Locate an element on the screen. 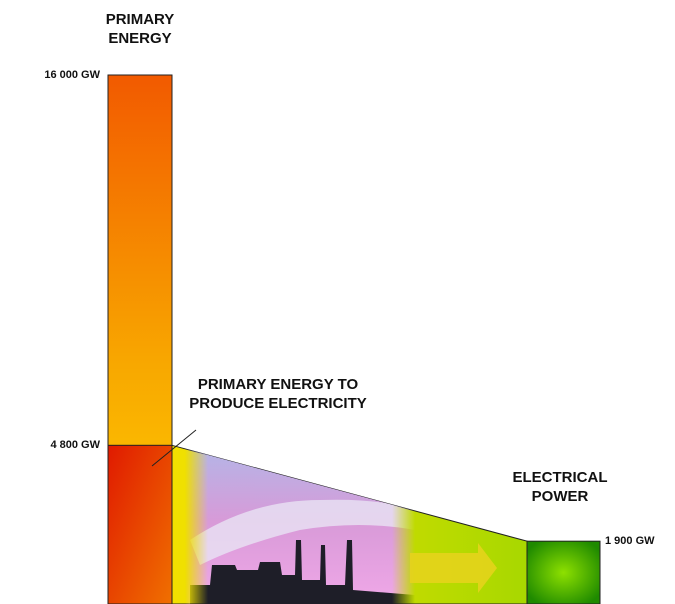 Image resolution: width=675 pixels, height=604 pixels. series-name: PRIMARY ENERGY TO PRODUCE ELECTRICITY is located at coordinates (278, 394).